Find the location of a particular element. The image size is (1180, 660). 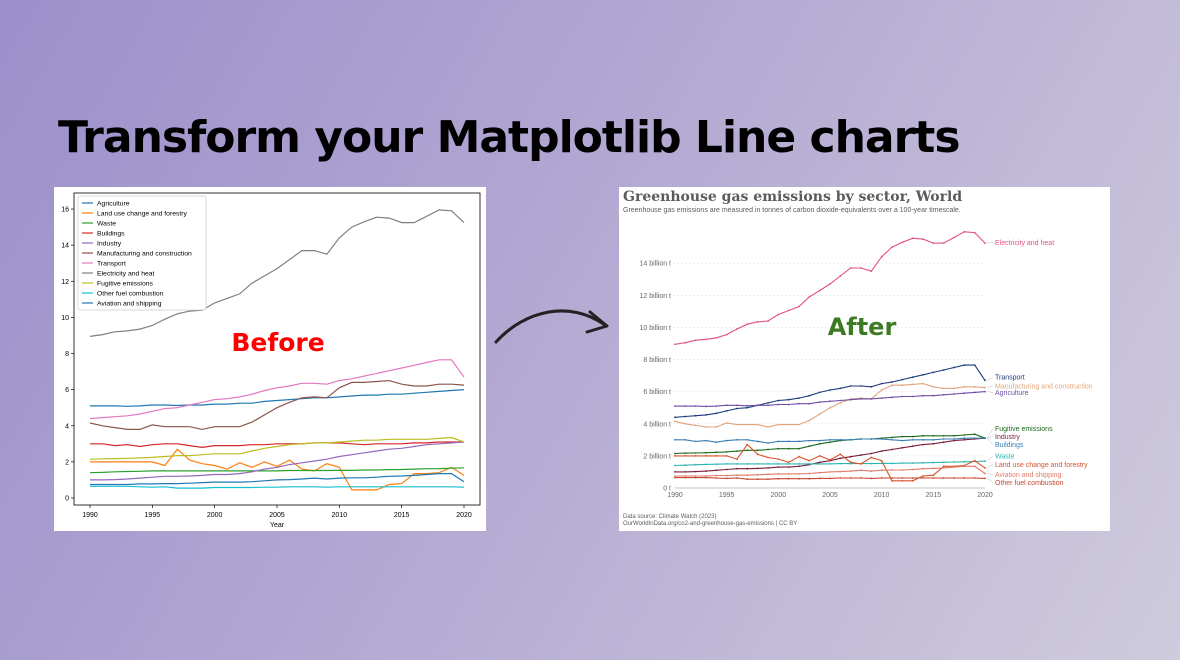

y-tick-label: 0 t is located at coordinates (667, 489).